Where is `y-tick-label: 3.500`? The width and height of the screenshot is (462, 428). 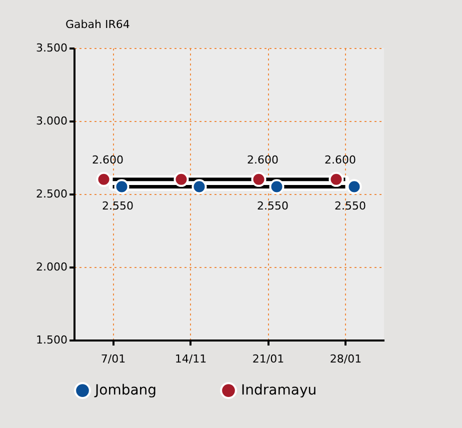
y-tick-label: 3.500 is located at coordinates (52, 48).